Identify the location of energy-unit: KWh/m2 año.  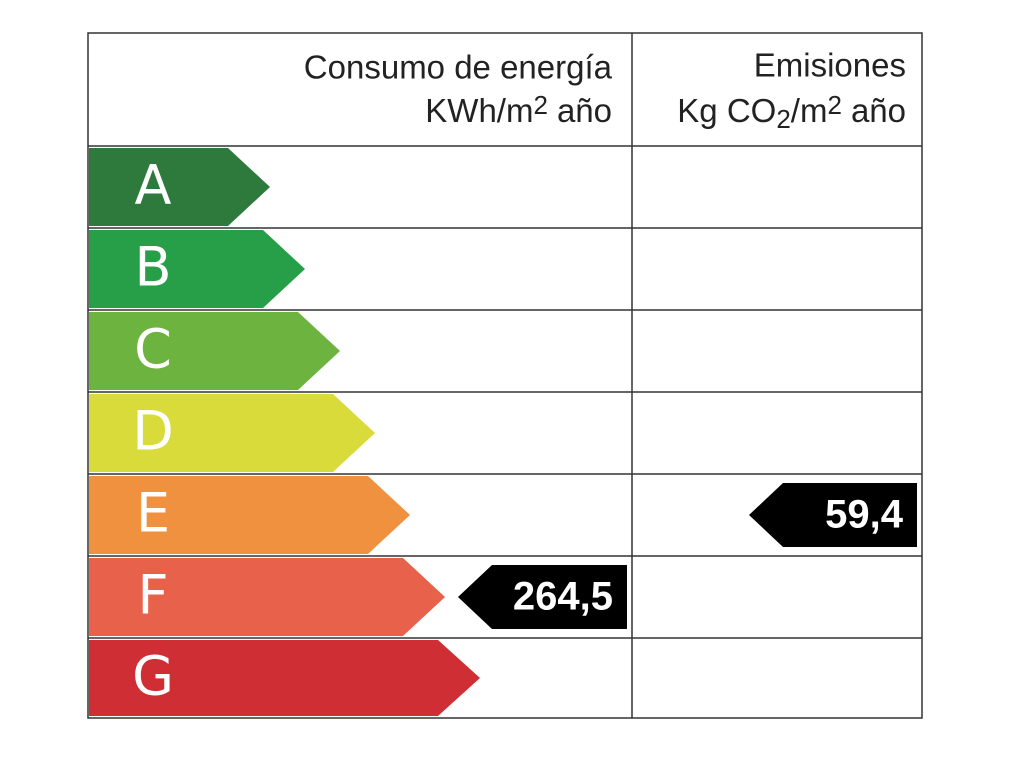
(518, 109).